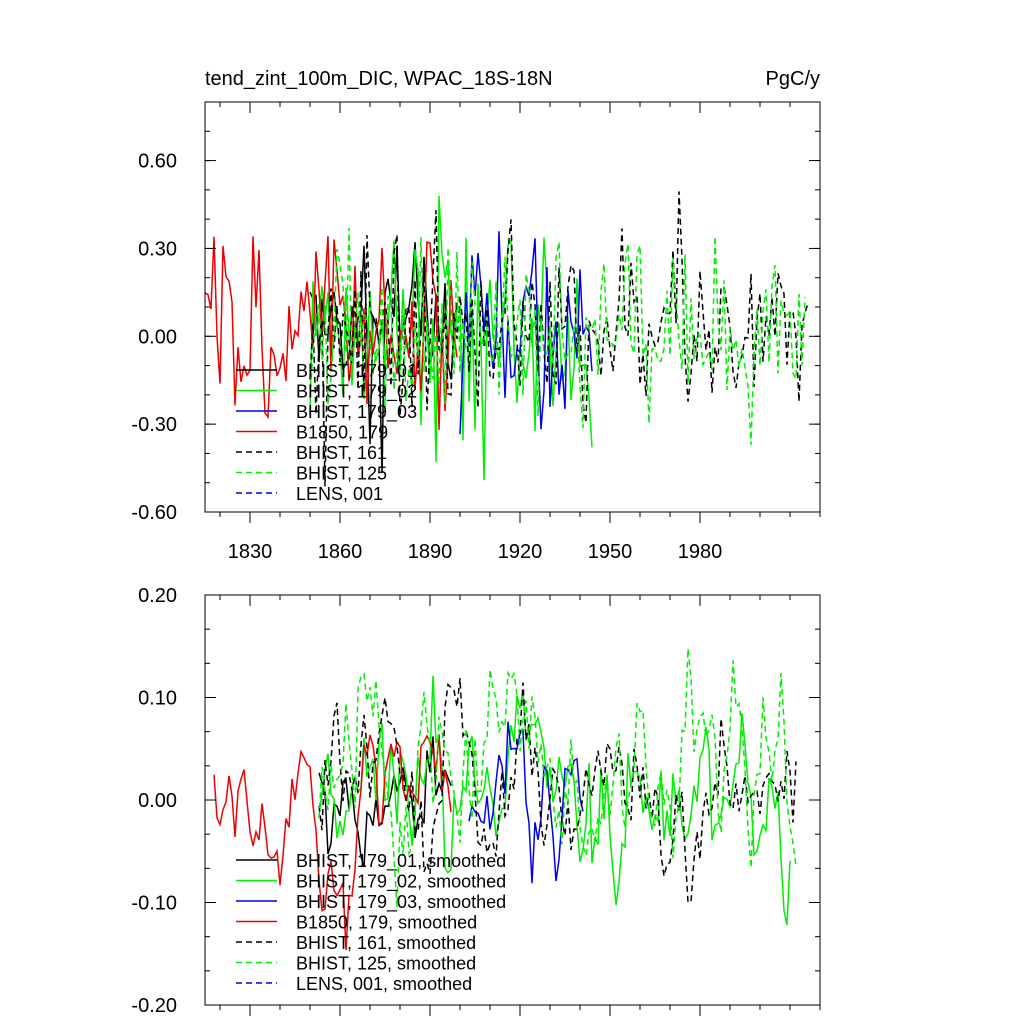  I want to click on bottom-legend-label-3: B1850, 179, smoothed, so click(386, 923).